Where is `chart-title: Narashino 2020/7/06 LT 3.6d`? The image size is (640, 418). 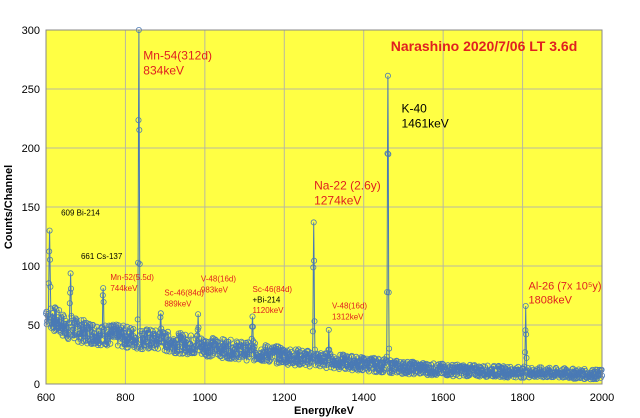
chart-title: Narashino 2020/7/06 LT 3.6d is located at coordinates (484, 46).